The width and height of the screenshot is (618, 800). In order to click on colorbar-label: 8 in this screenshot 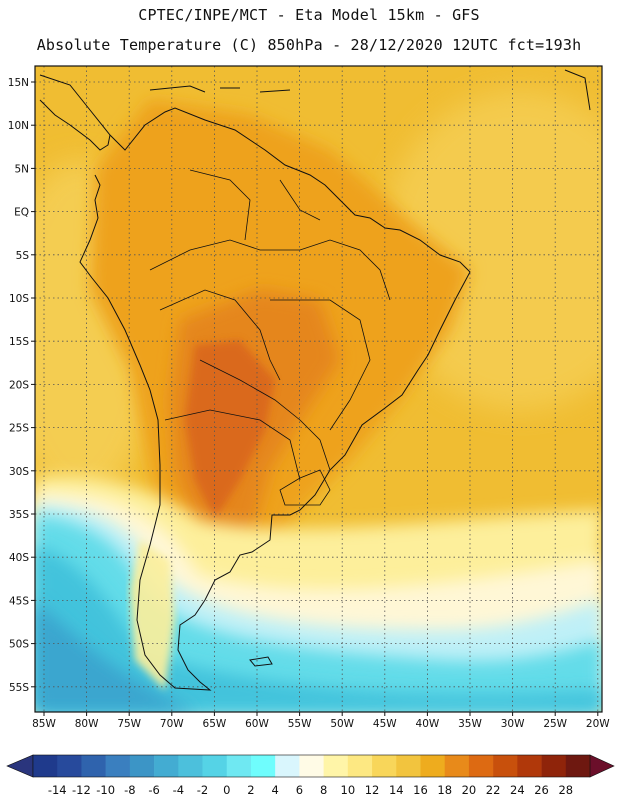, I will do `click(323, 790)`.